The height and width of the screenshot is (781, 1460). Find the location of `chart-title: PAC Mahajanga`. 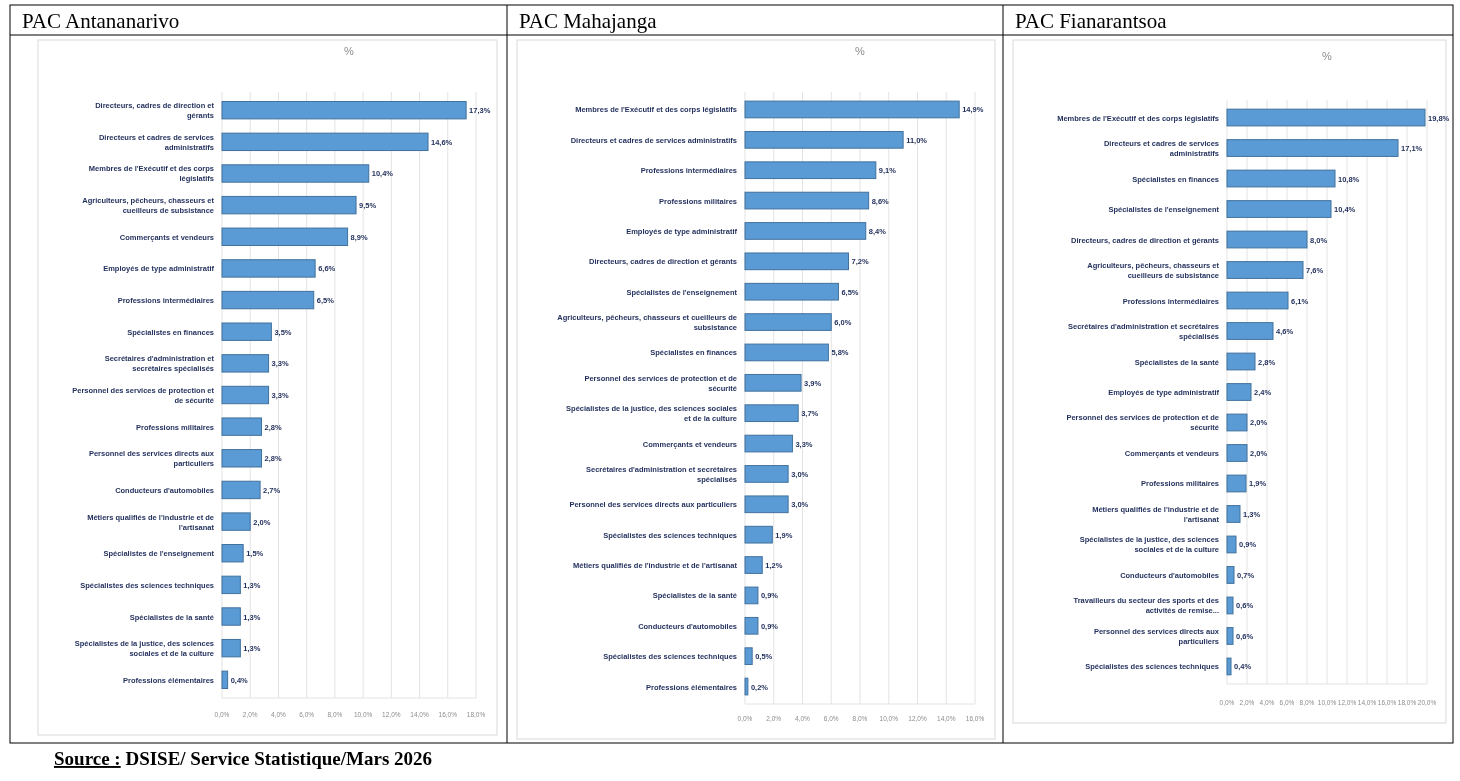

chart-title: PAC Mahajanga is located at coordinates (588, 21).